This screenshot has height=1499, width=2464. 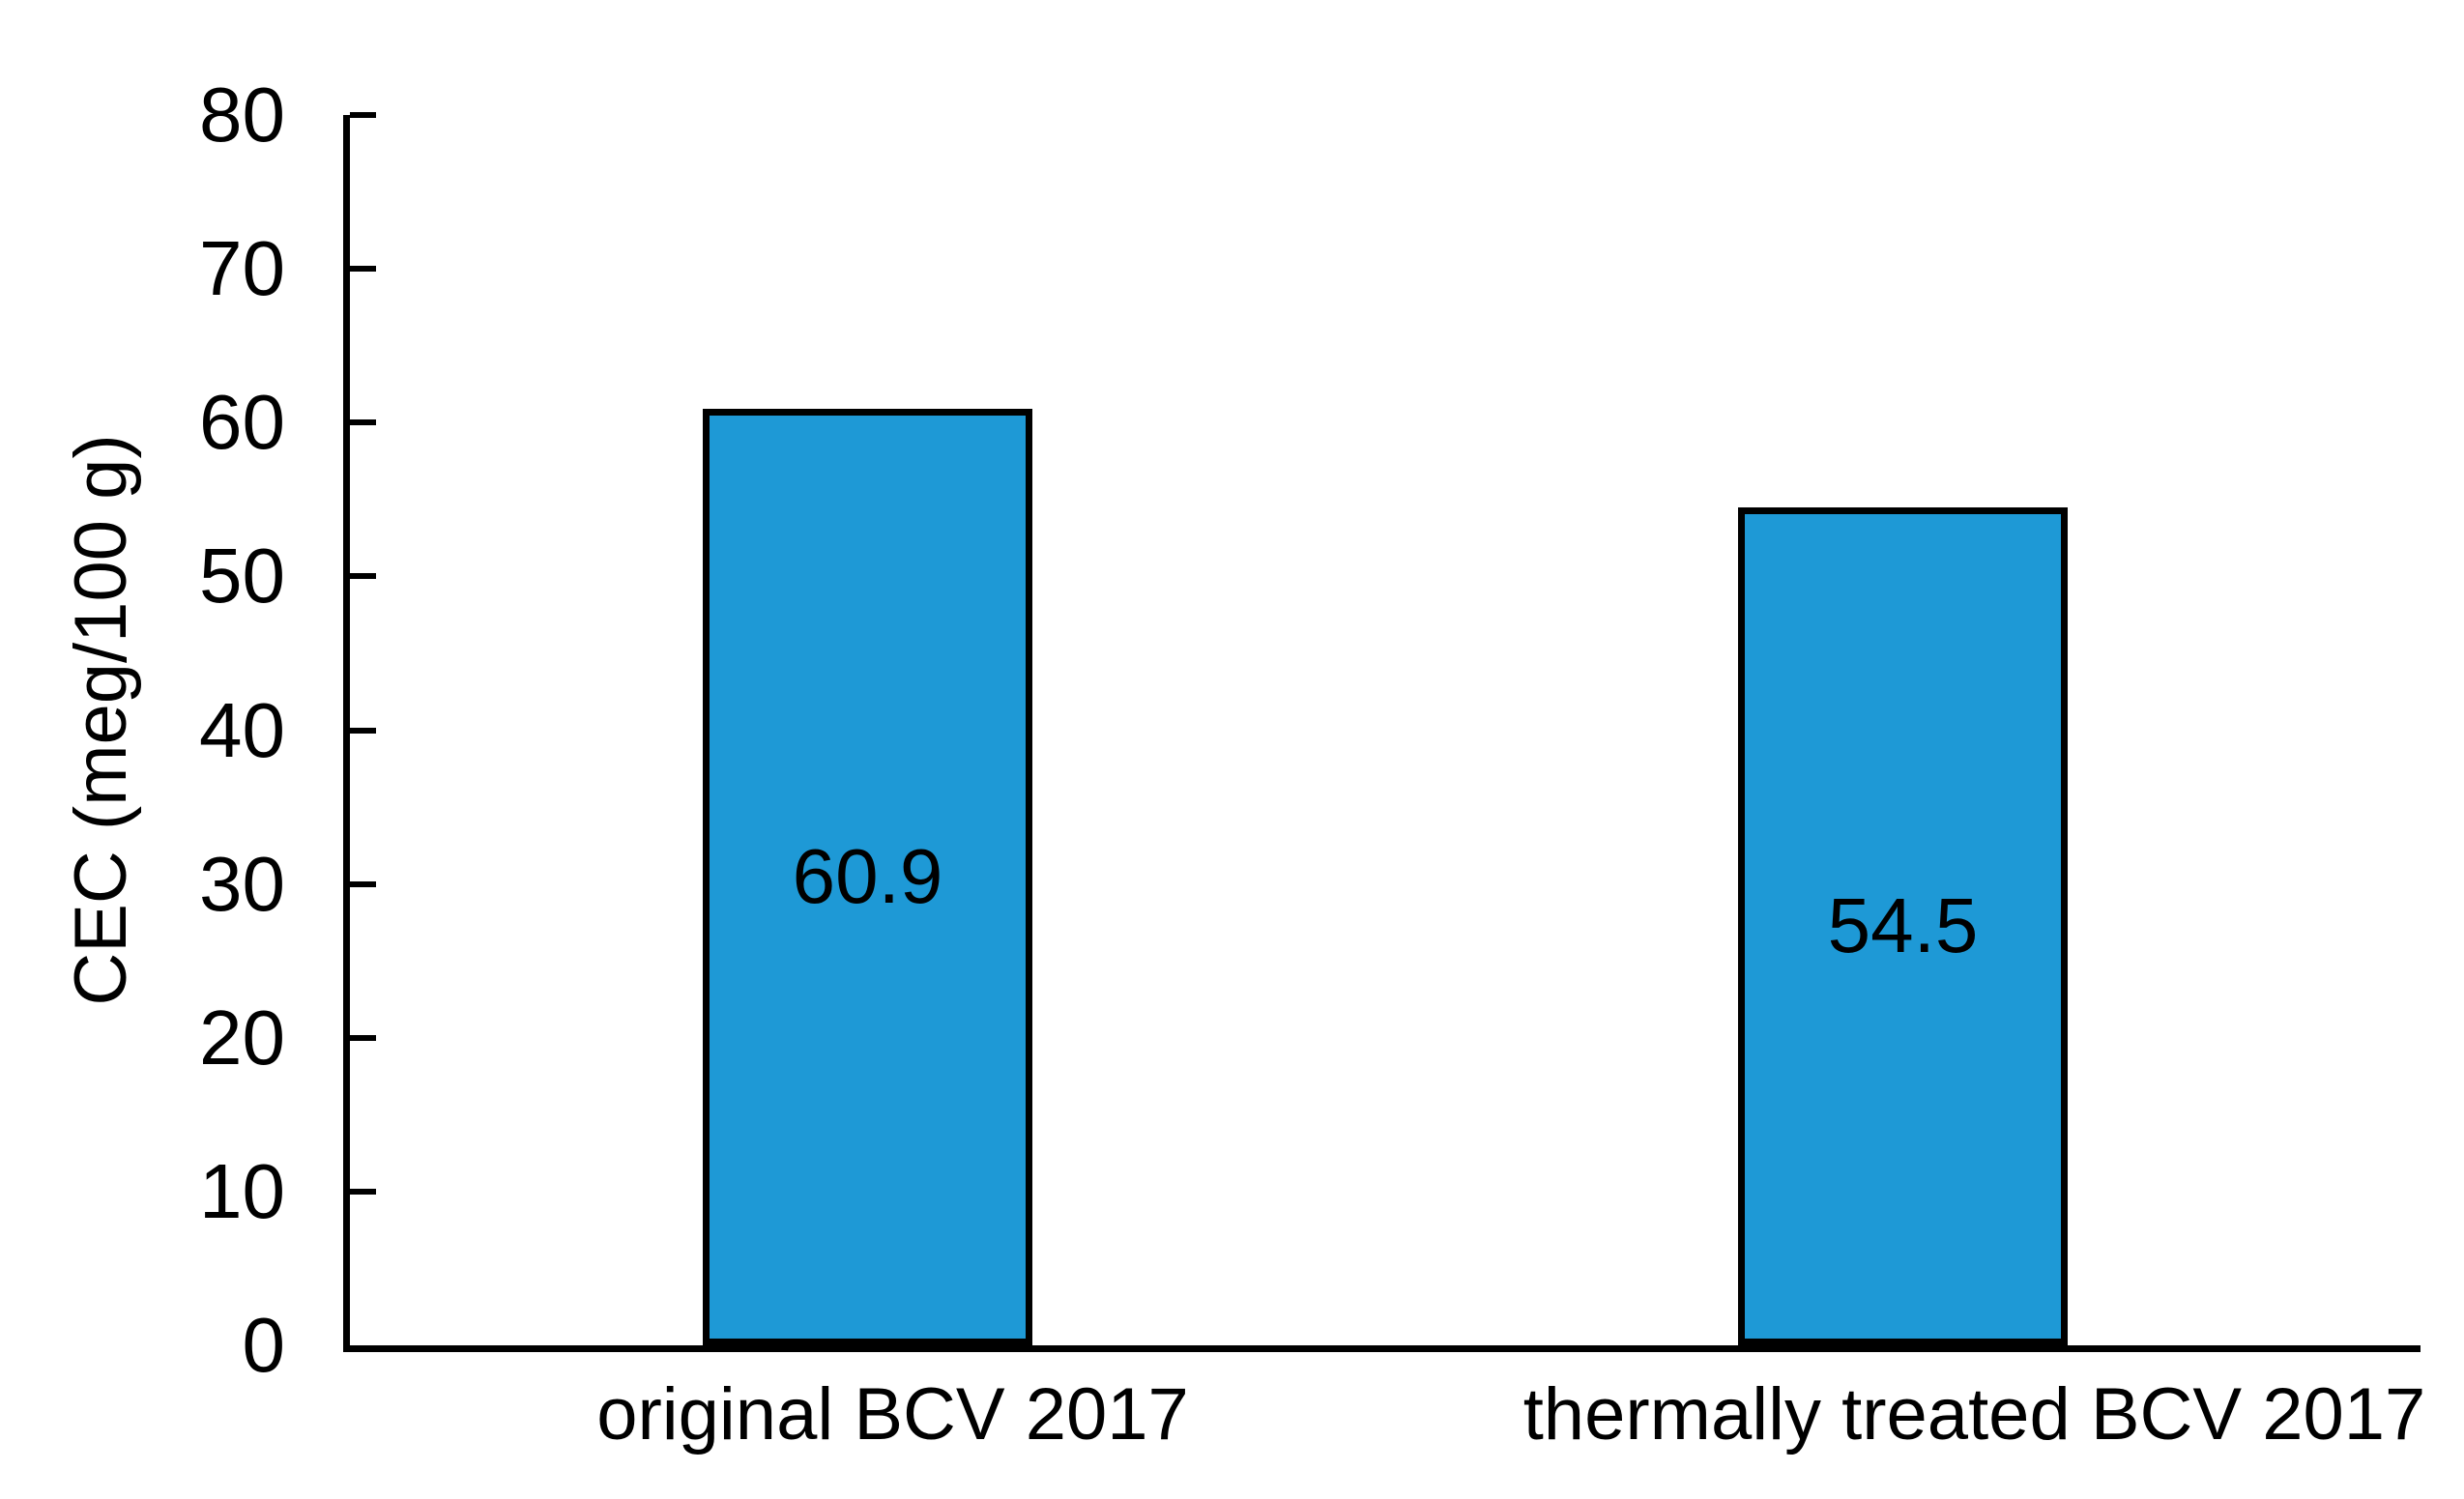 I want to click on y-tick-label: 10, so click(x=242, y=1190).